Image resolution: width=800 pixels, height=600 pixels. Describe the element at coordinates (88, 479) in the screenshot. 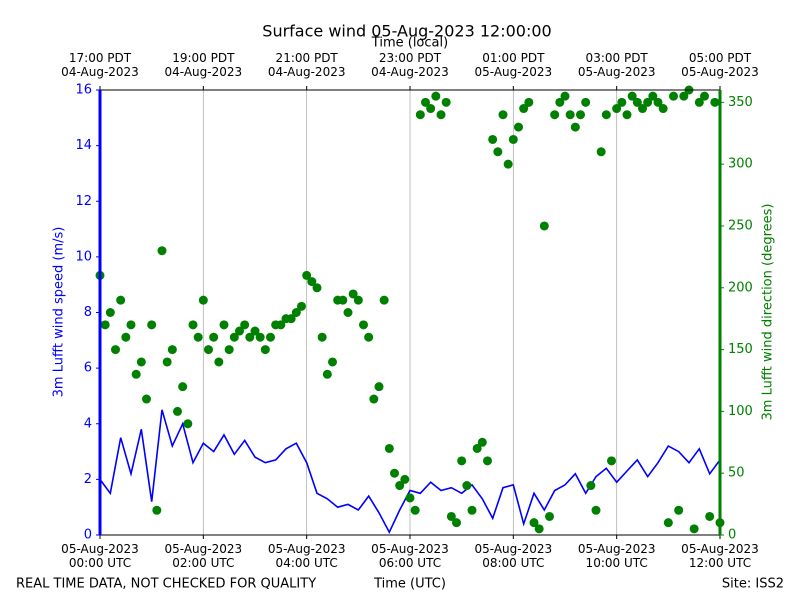

I see `y-tick-label: 2` at that location.